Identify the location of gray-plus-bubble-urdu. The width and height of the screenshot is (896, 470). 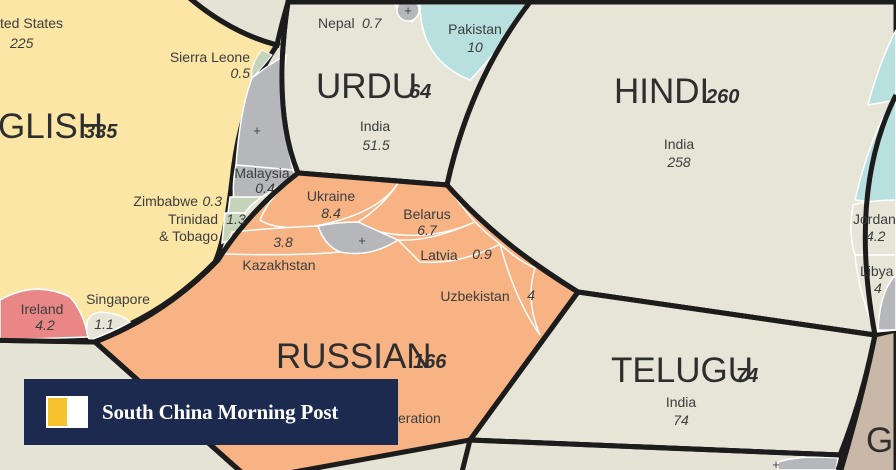
(408, 11).